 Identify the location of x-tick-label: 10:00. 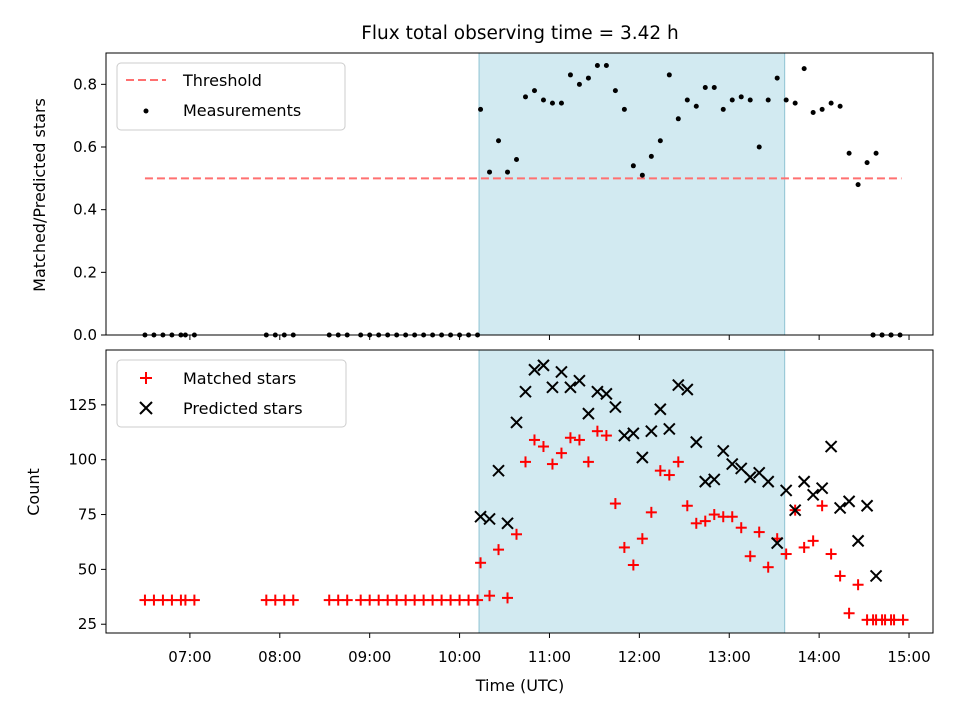
(459, 657).